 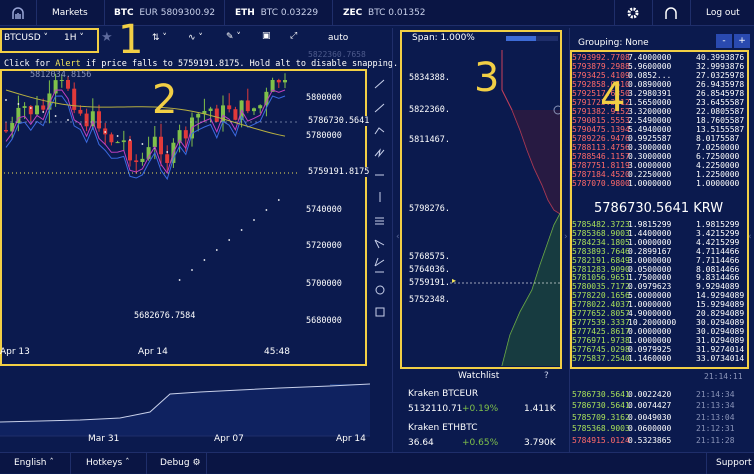 I want to click on book-row: 5785368.9003 0.0600000 21:12:31, so click(x=661, y=428).